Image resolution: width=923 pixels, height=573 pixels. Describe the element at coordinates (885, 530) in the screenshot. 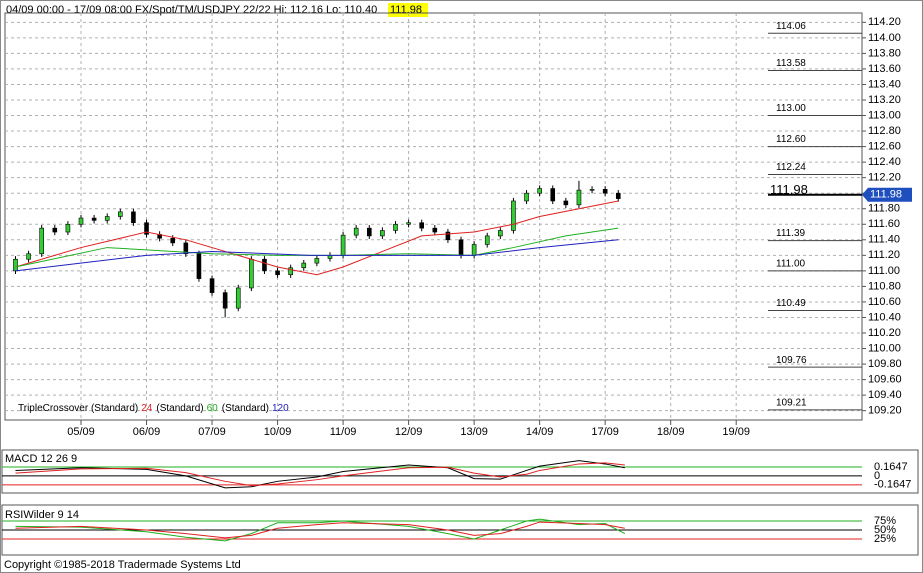

I see `y-tick-label: 50%` at that location.